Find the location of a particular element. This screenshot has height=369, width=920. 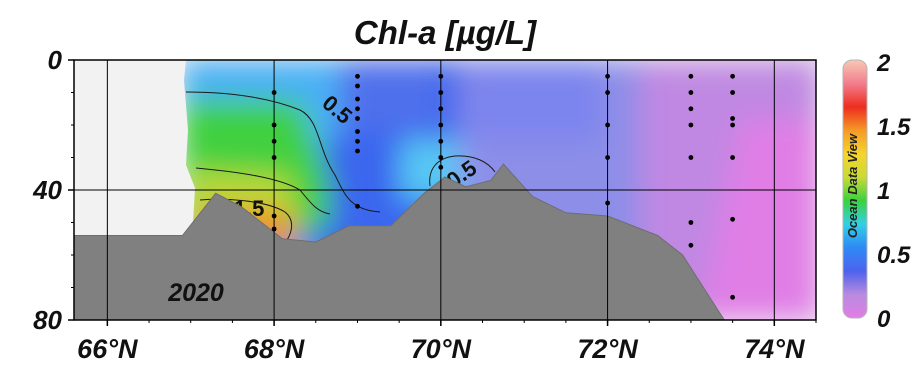

colorbar: Ocean Data View 0 0.5 1 1.5 2 is located at coordinates (876, 191).